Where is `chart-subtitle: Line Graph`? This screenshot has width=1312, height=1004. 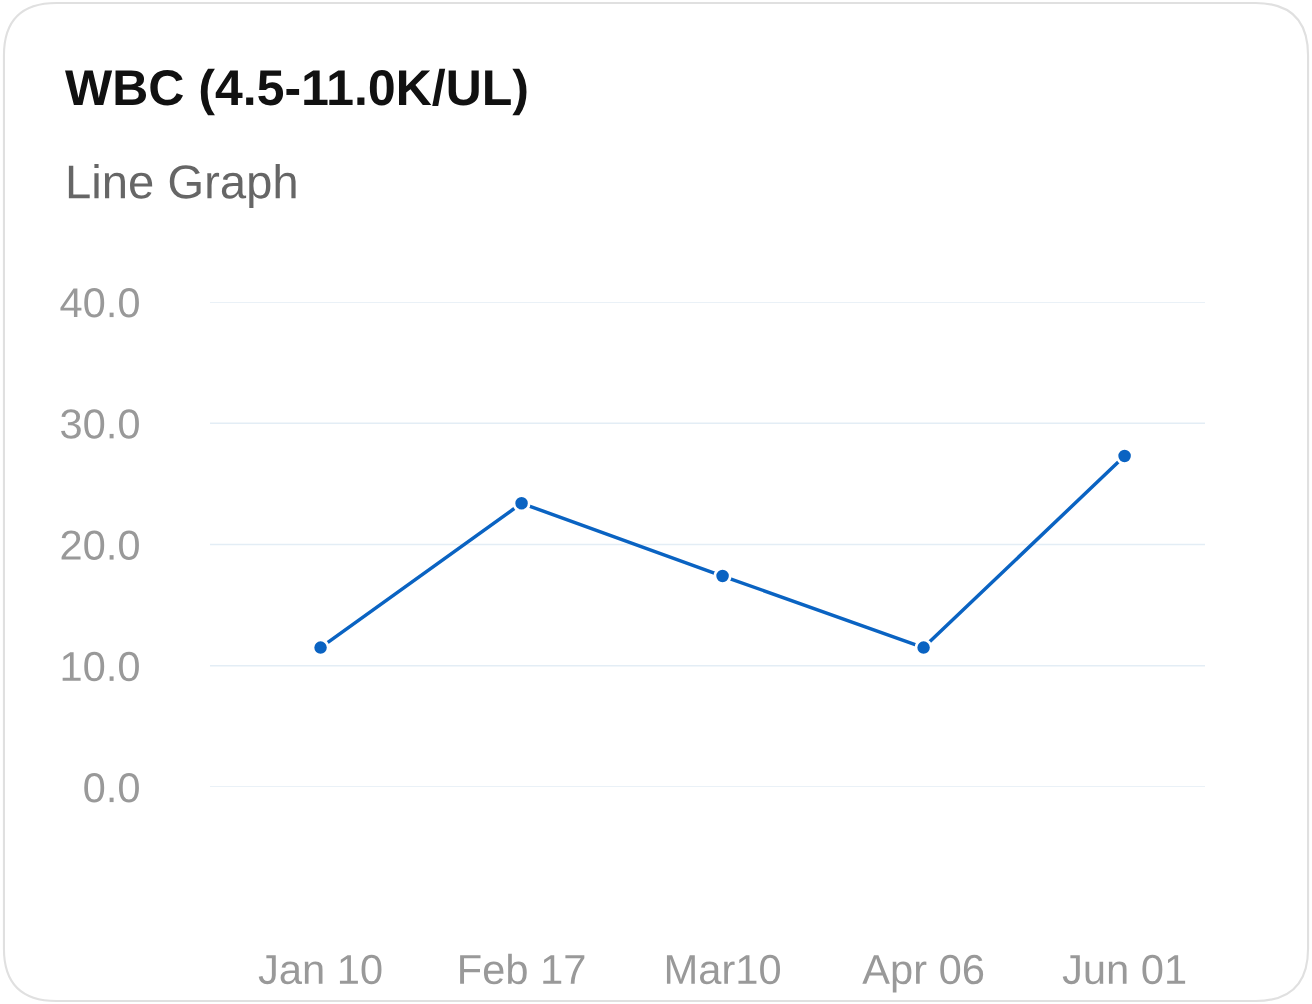 chart-subtitle: Line Graph is located at coordinates (182, 186).